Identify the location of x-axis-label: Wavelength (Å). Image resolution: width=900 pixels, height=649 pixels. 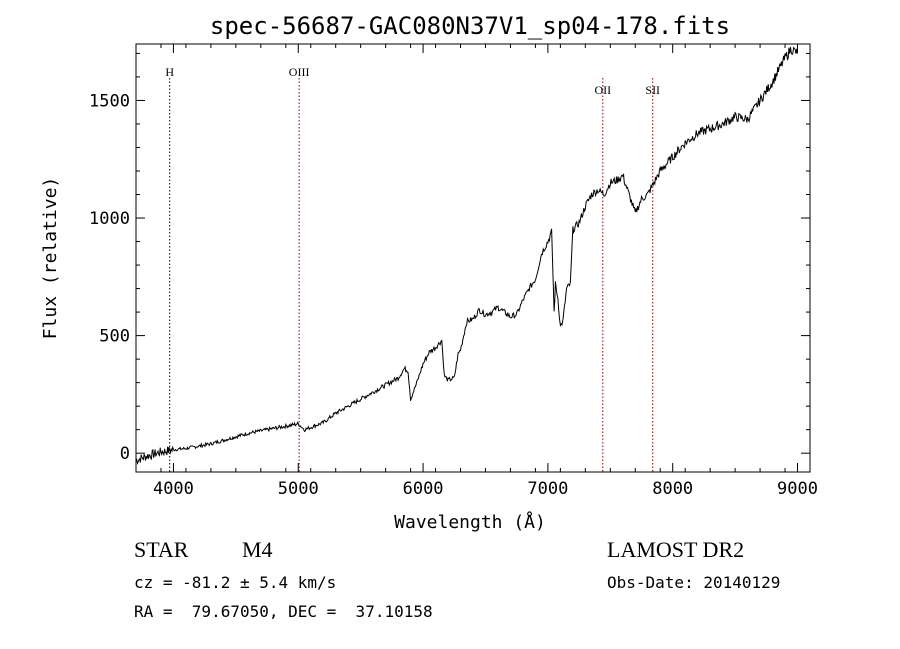
(470, 522).